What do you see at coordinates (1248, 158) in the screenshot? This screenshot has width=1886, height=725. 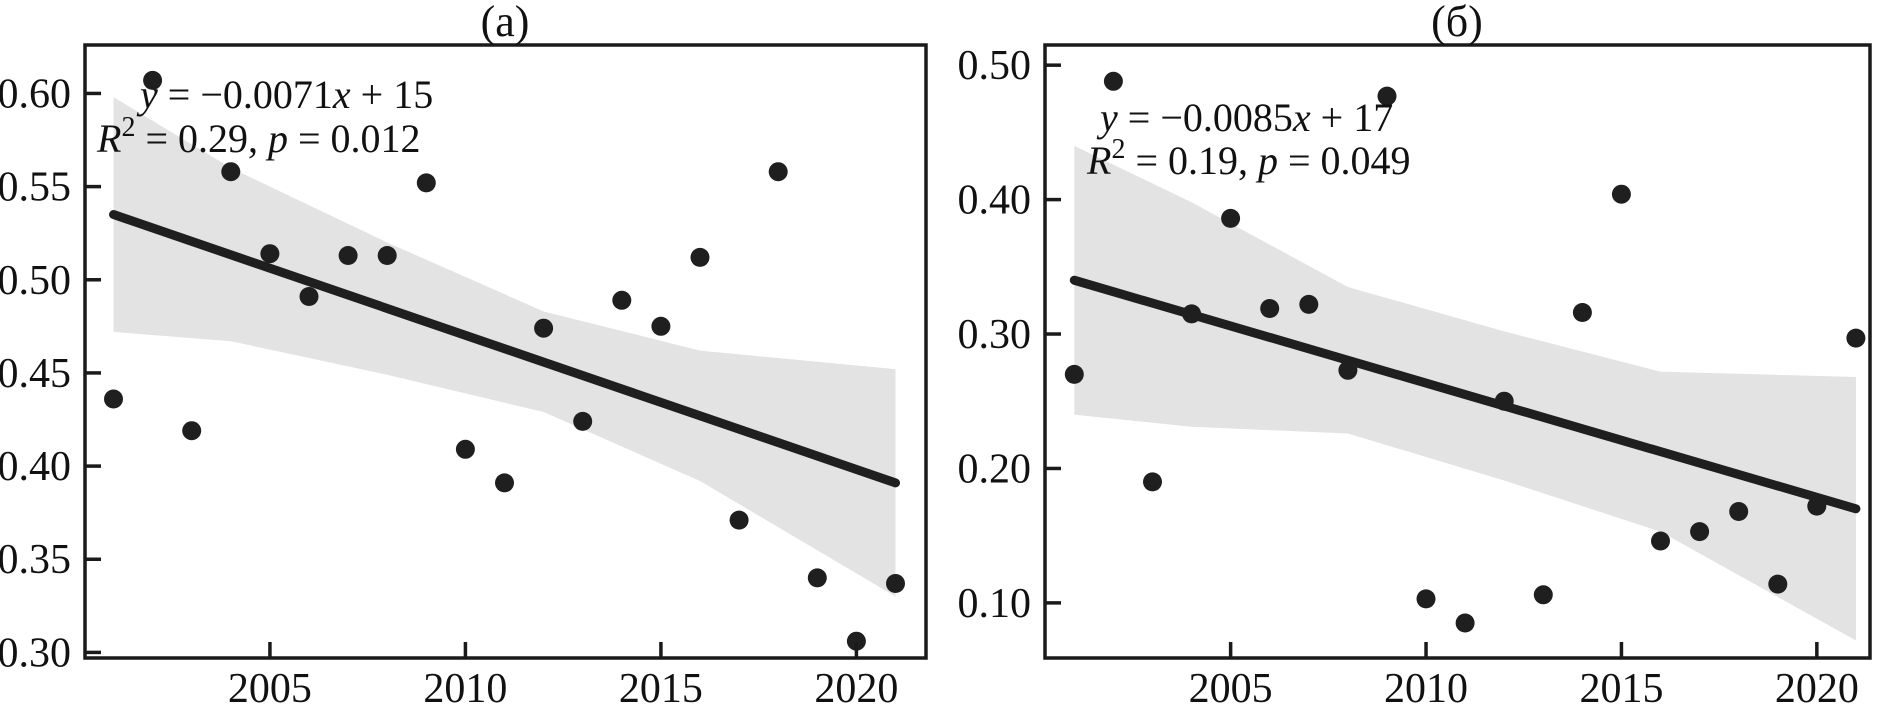 I see `annotation-stats: R2 = 0.19, p = 0.049` at bounding box center [1248, 158].